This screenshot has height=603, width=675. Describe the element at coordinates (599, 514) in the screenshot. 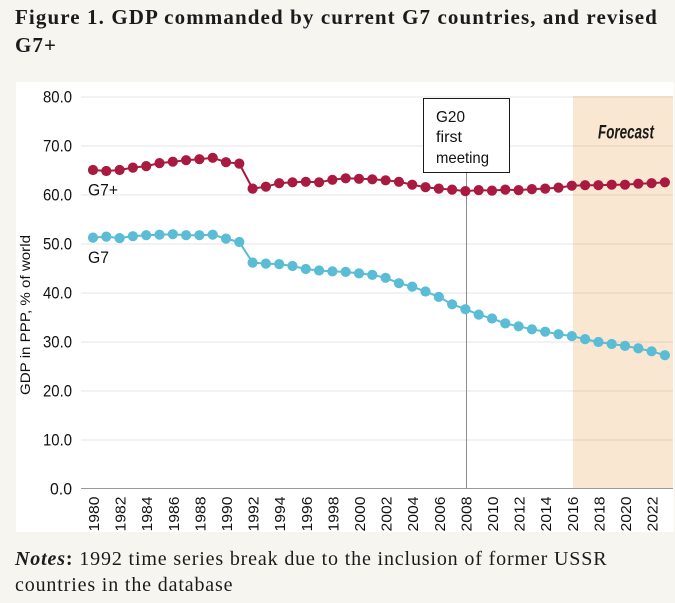

I see `svg-text: 2018` at that location.